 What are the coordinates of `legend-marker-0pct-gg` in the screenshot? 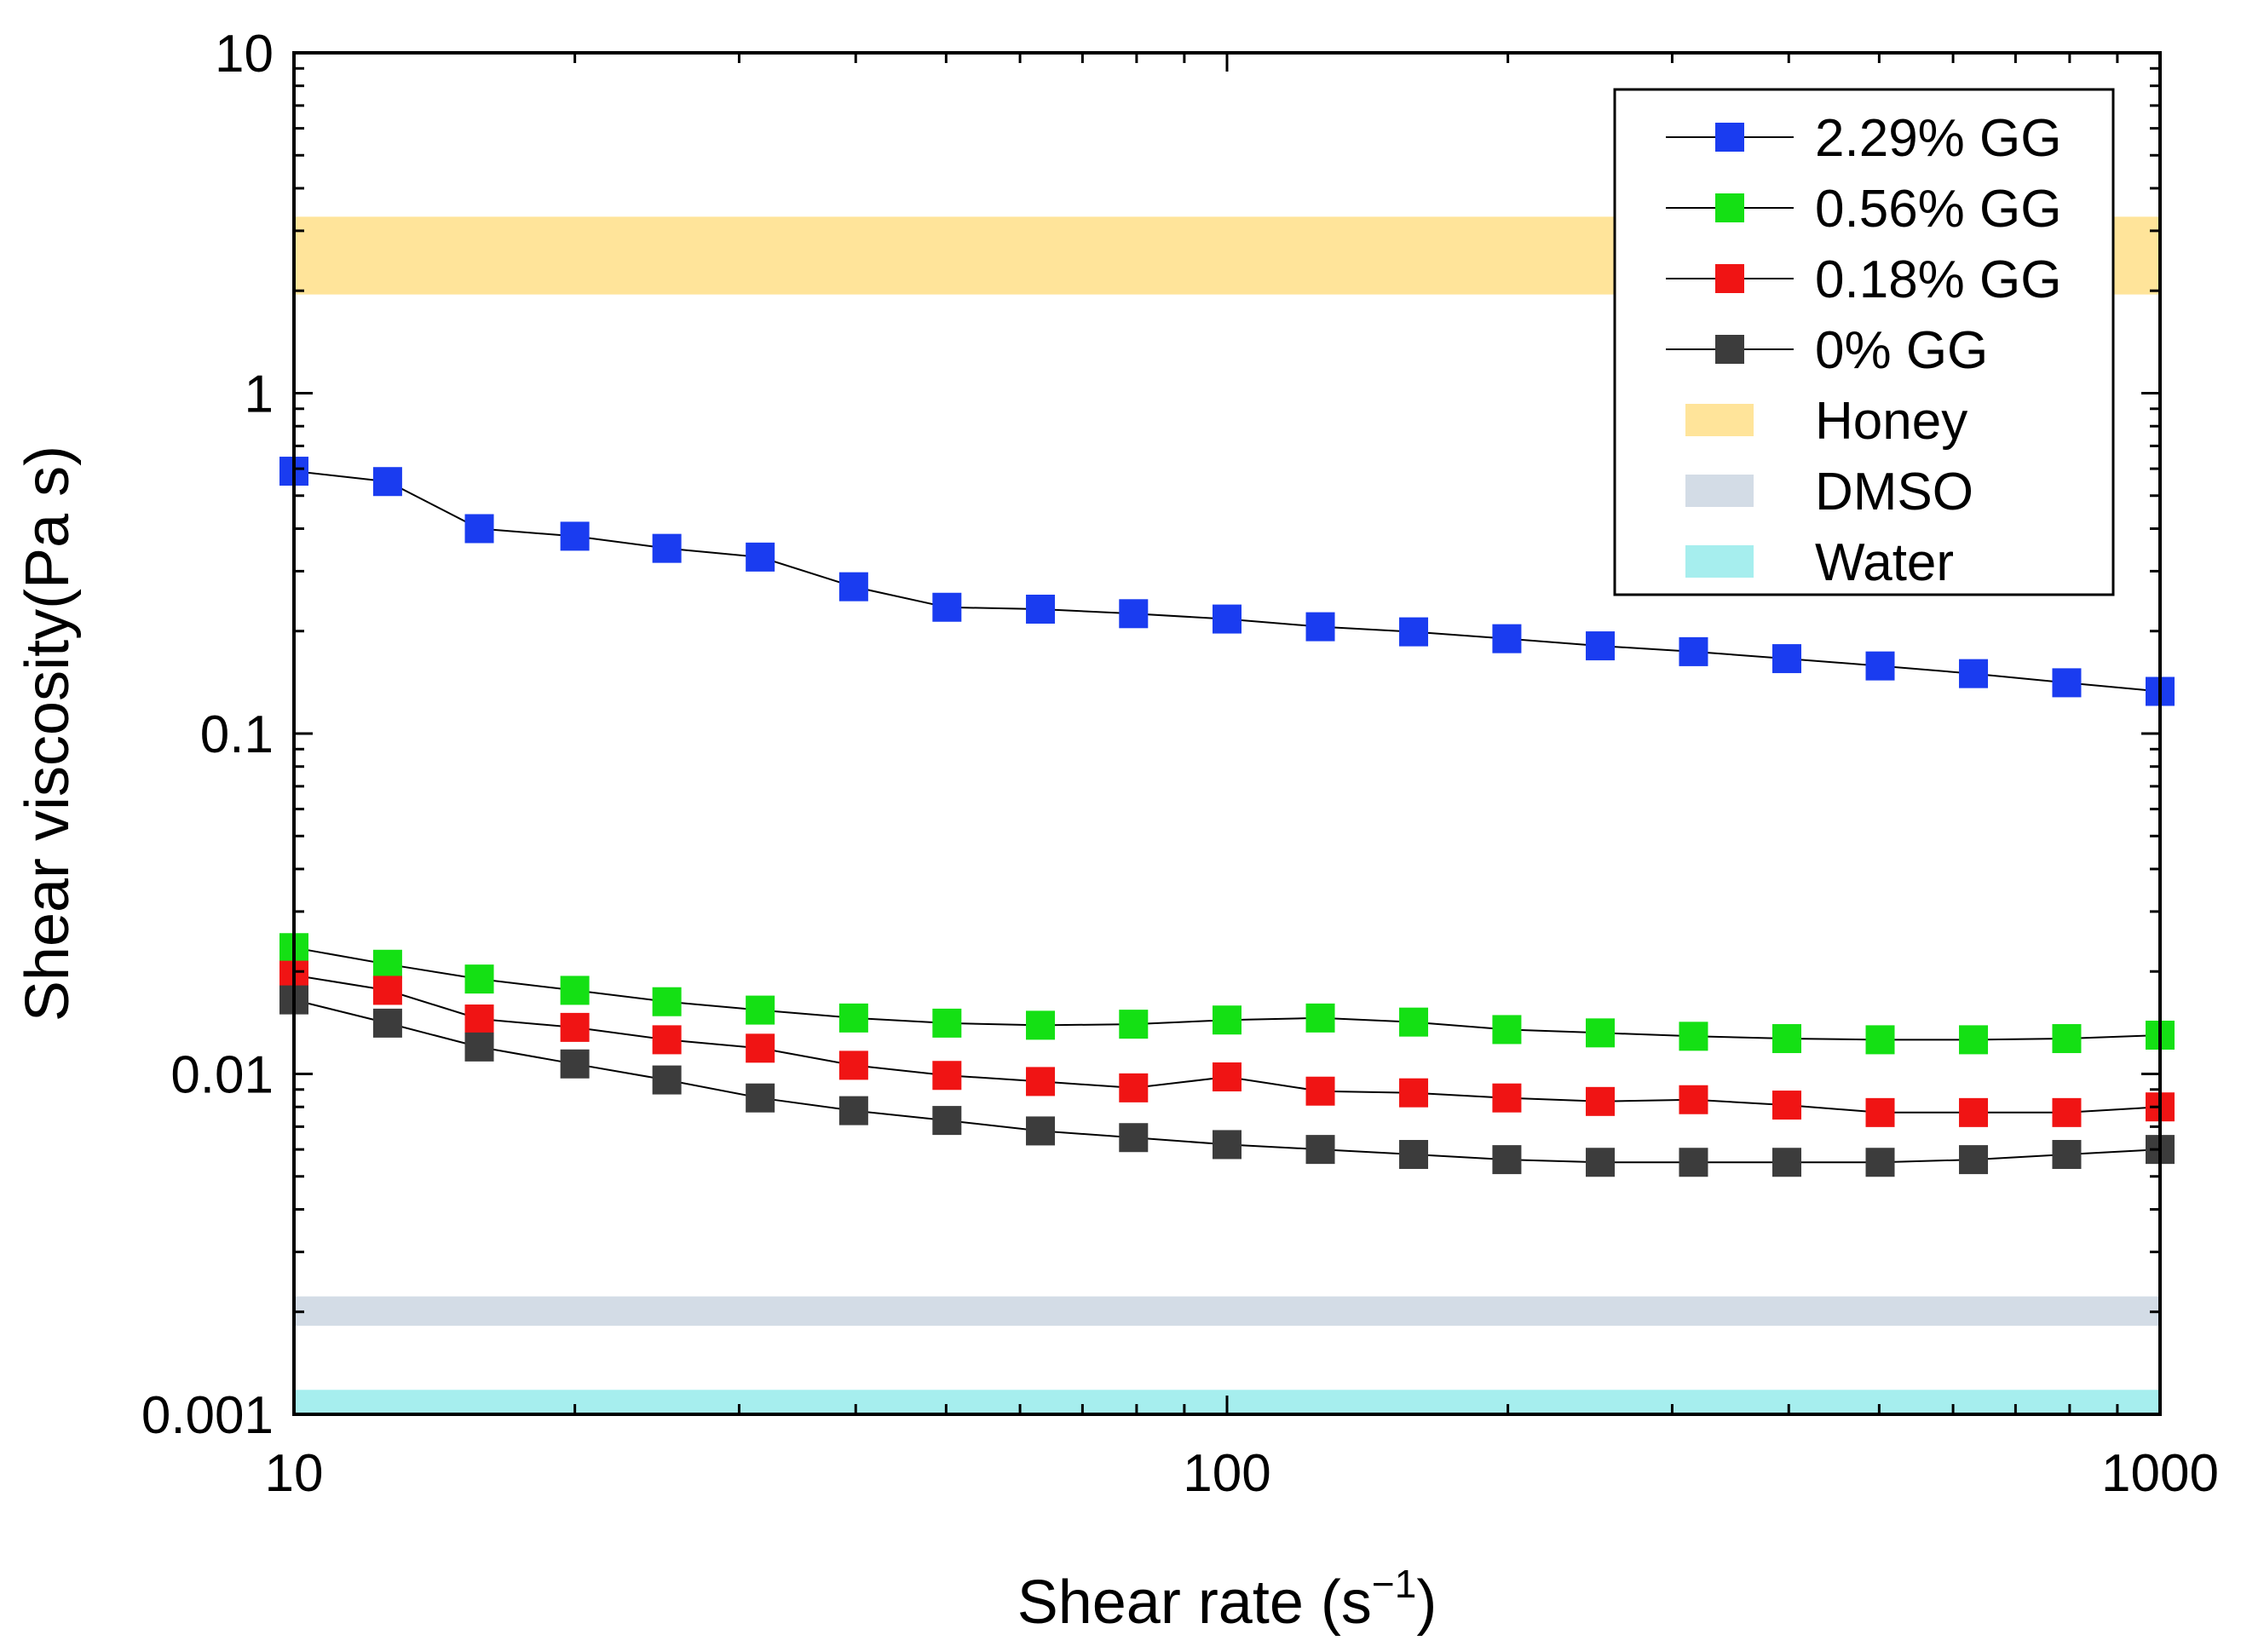 It's located at (1730, 349).